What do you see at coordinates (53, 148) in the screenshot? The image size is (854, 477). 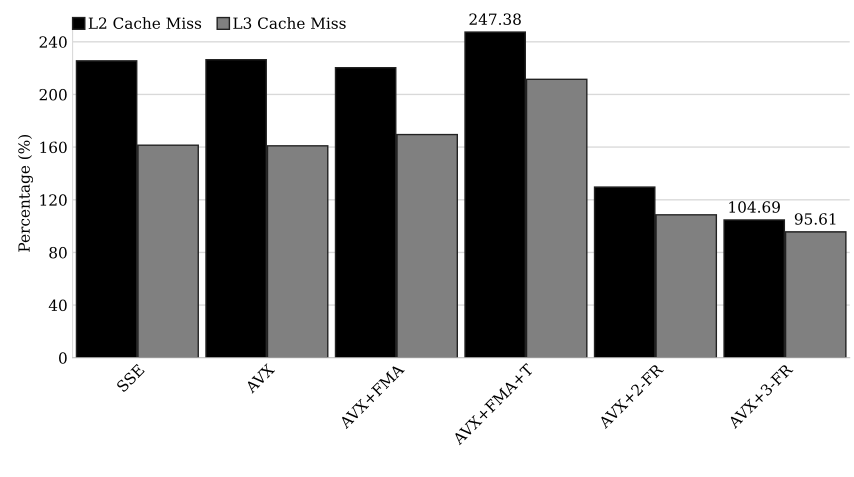 I see `y-tick-label: 160` at bounding box center [53, 148].